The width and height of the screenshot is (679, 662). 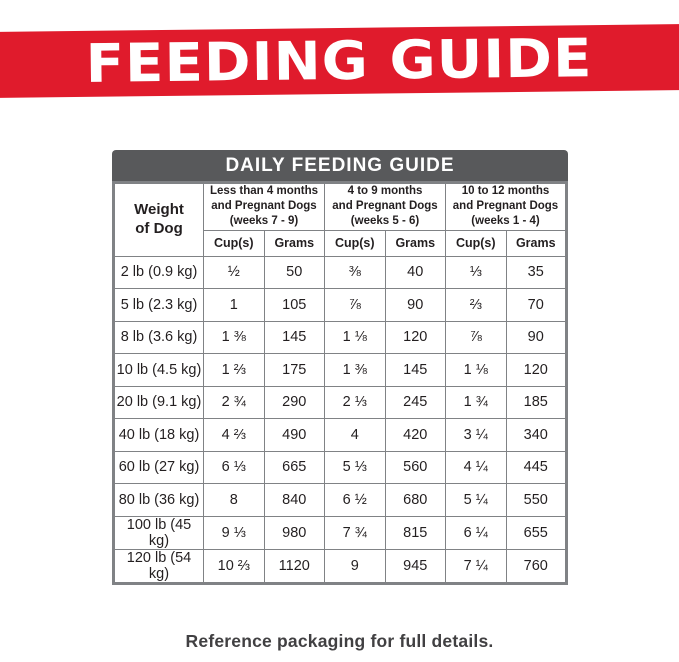 I want to click on grams-cell: 550, so click(x=536, y=500).